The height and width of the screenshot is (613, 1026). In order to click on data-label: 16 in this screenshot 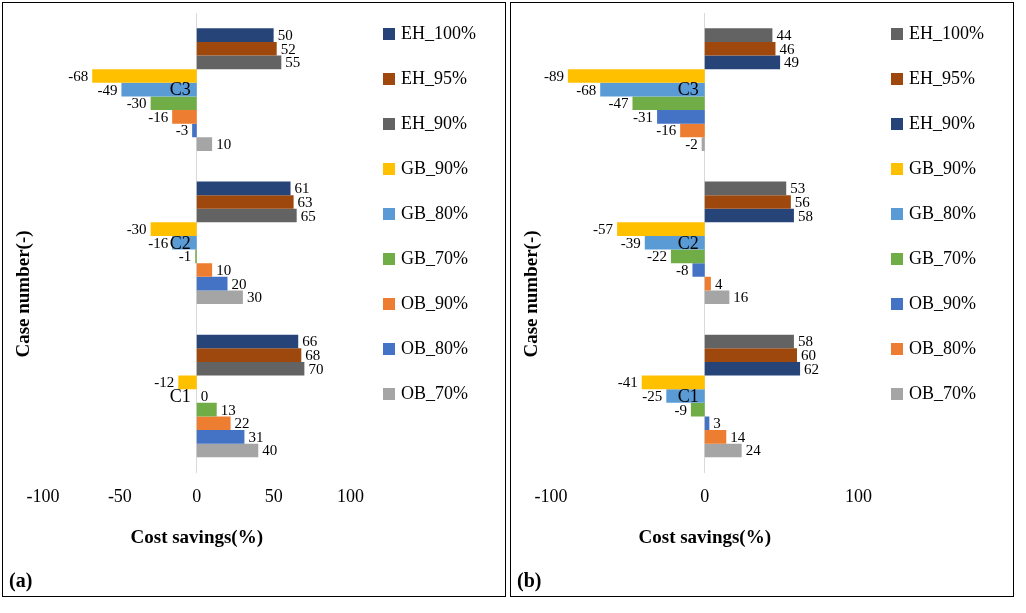, I will do `click(741, 297)`.